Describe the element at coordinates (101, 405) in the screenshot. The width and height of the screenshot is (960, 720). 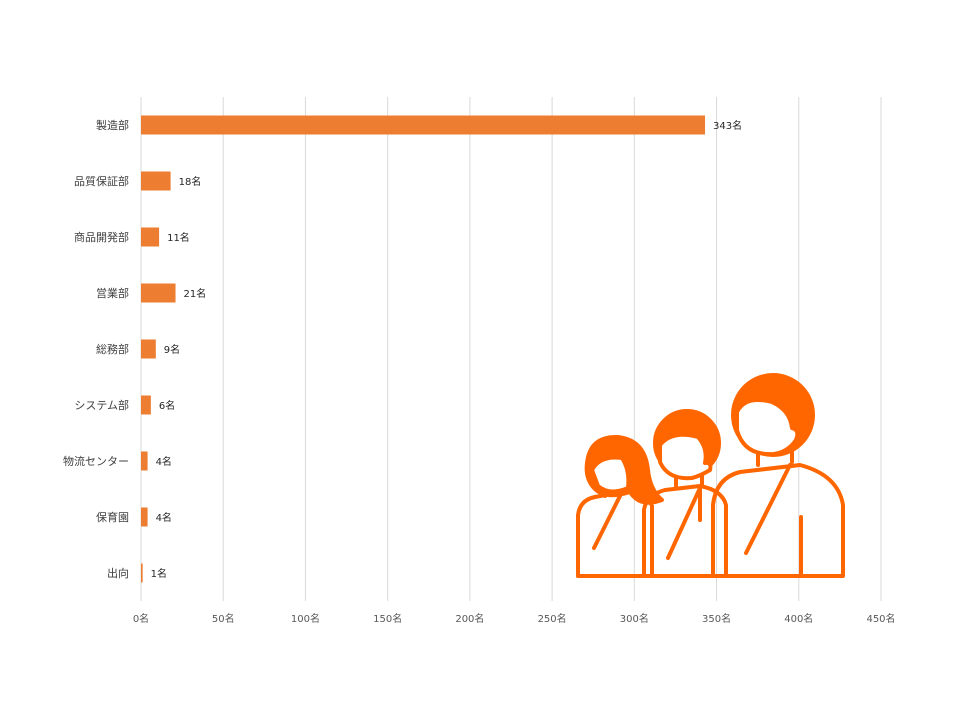
I see `category-label: システム部` at that location.